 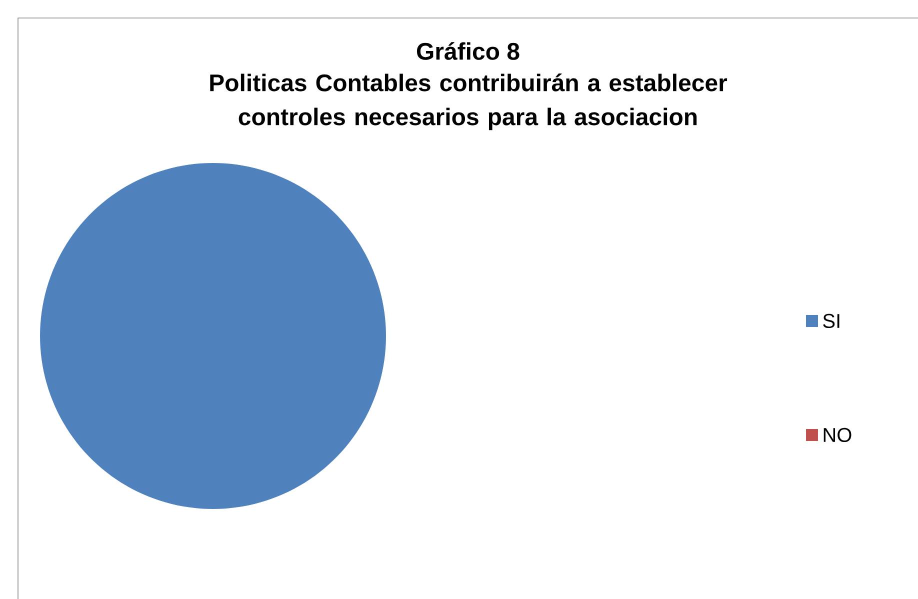 What do you see at coordinates (468, 51) in the screenshot?
I see `chart-title: Gráfico 8` at bounding box center [468, 51].